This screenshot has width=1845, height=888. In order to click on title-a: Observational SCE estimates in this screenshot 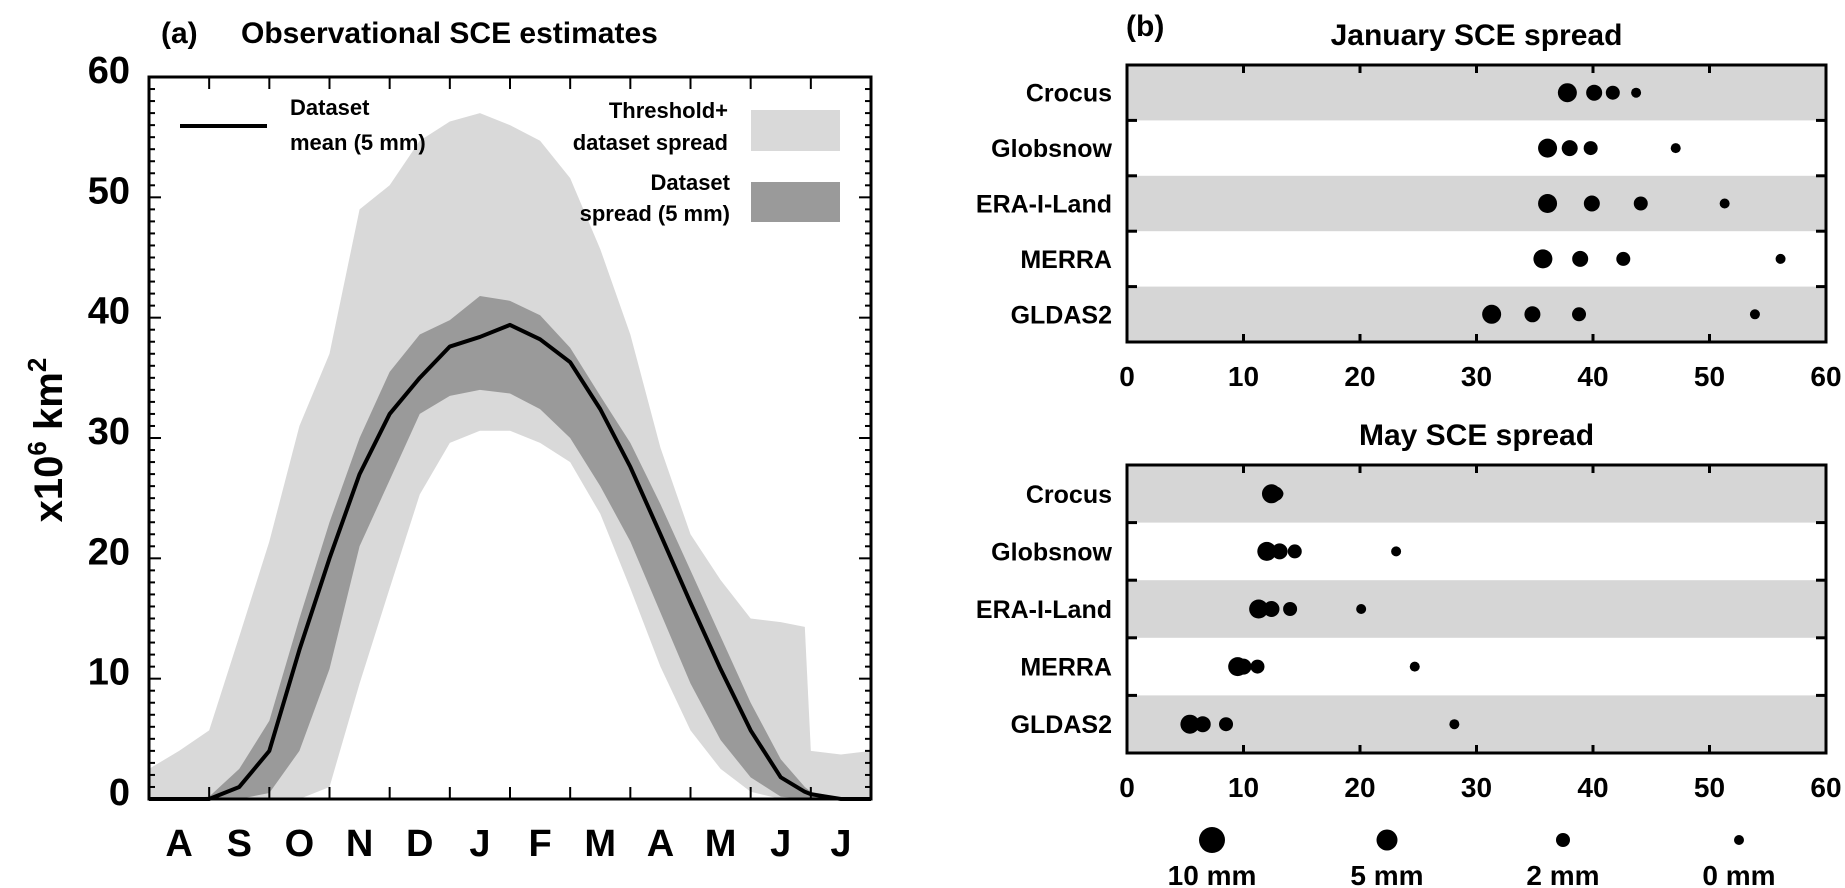, I will do `click(449, 33)`.